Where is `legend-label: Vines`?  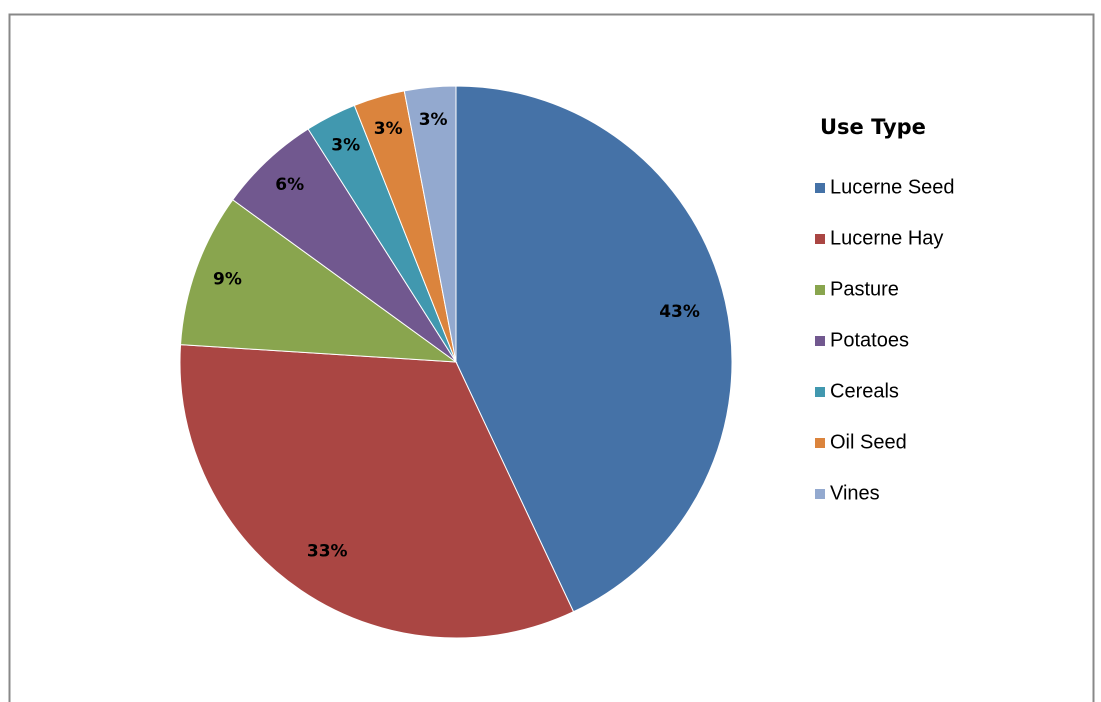 legend-label: Vines is located at coordinates (855, 493).